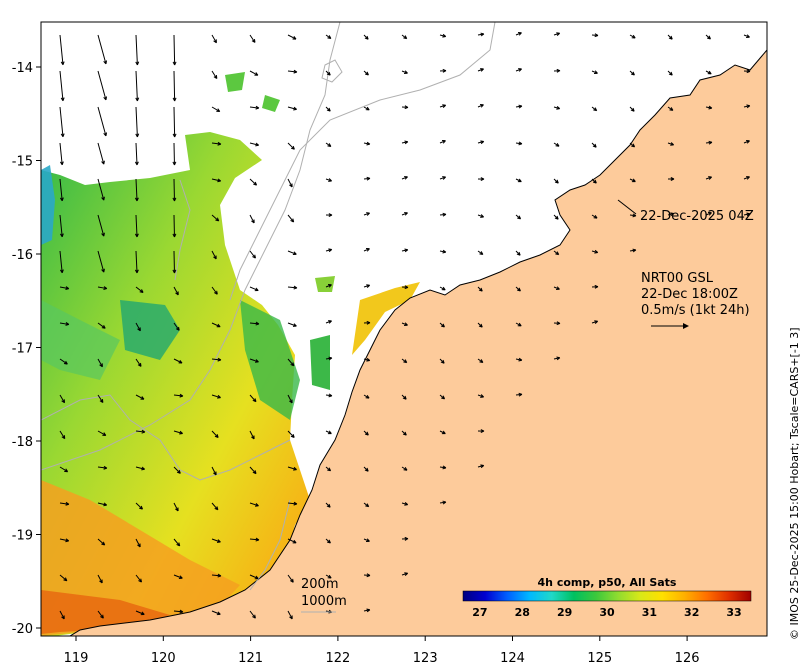  I want to click on colorbar-tick-label: 30, so click(607, 612).